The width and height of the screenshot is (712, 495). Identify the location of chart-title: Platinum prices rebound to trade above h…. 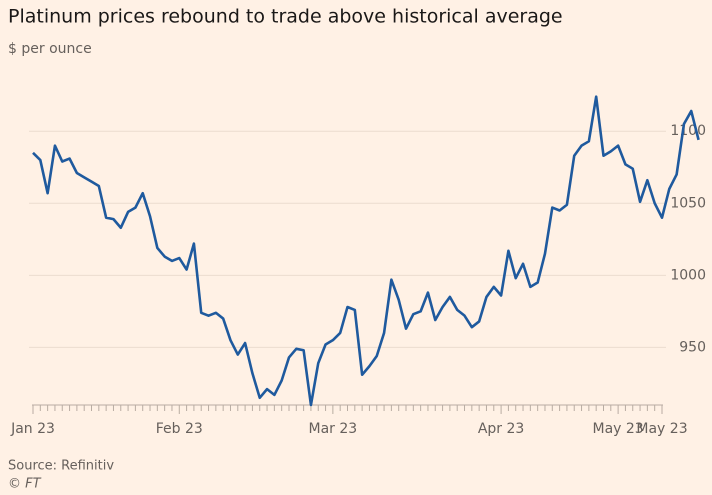
(285, 17).